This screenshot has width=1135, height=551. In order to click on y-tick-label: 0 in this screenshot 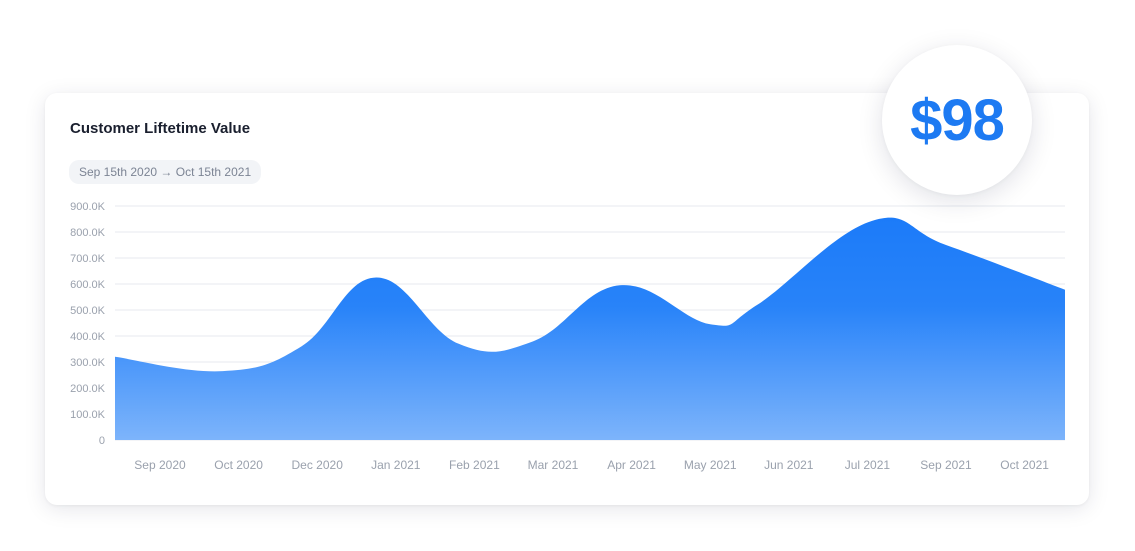, I will do `click(102, 441)`.